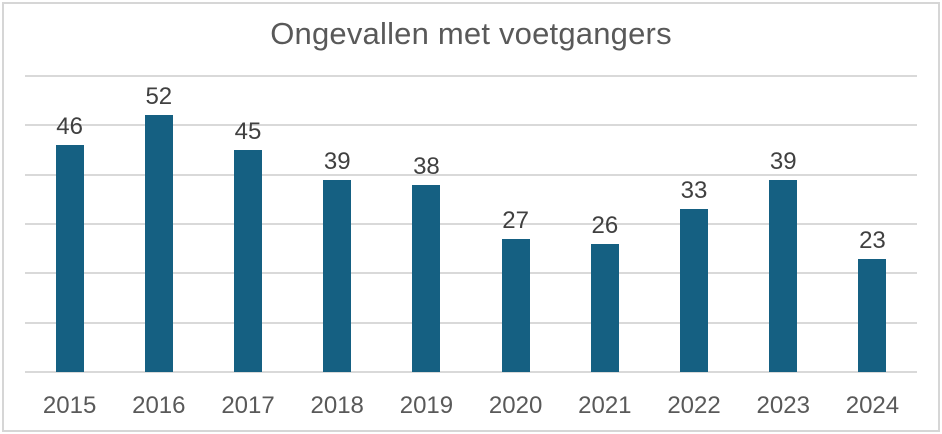 The height and width of the screenshot is (434, 942). I want to click on bar-value-label: 26, so click(605, 225).